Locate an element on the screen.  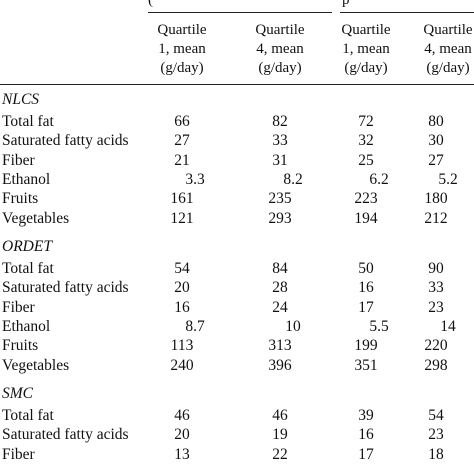
table-cell: 50 is located at coordinates (366, 268).